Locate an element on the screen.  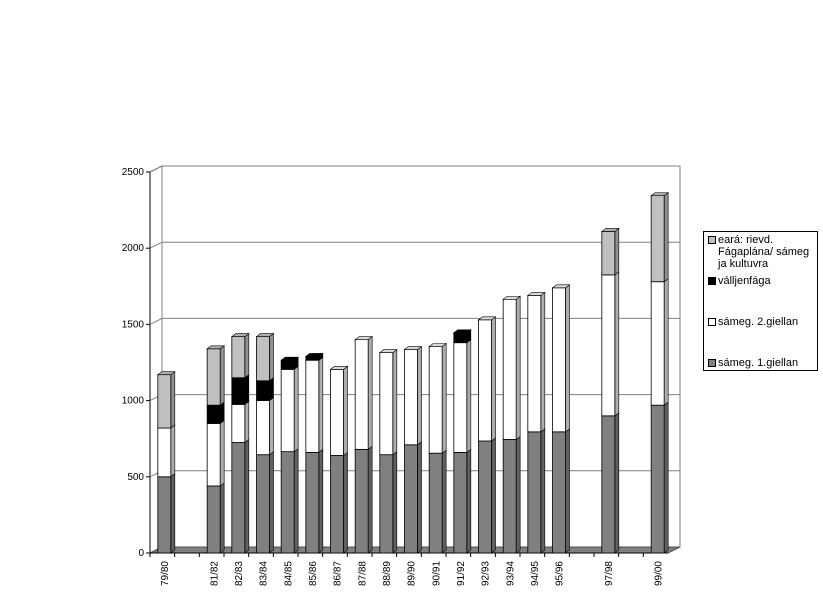
x-tick-label: 79/80 is located at coordinates (165, 573).